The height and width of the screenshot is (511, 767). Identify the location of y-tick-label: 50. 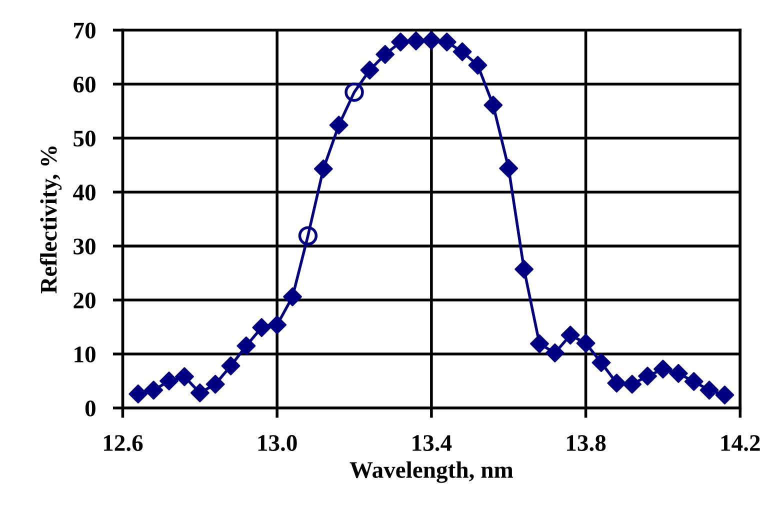
(85, 138).